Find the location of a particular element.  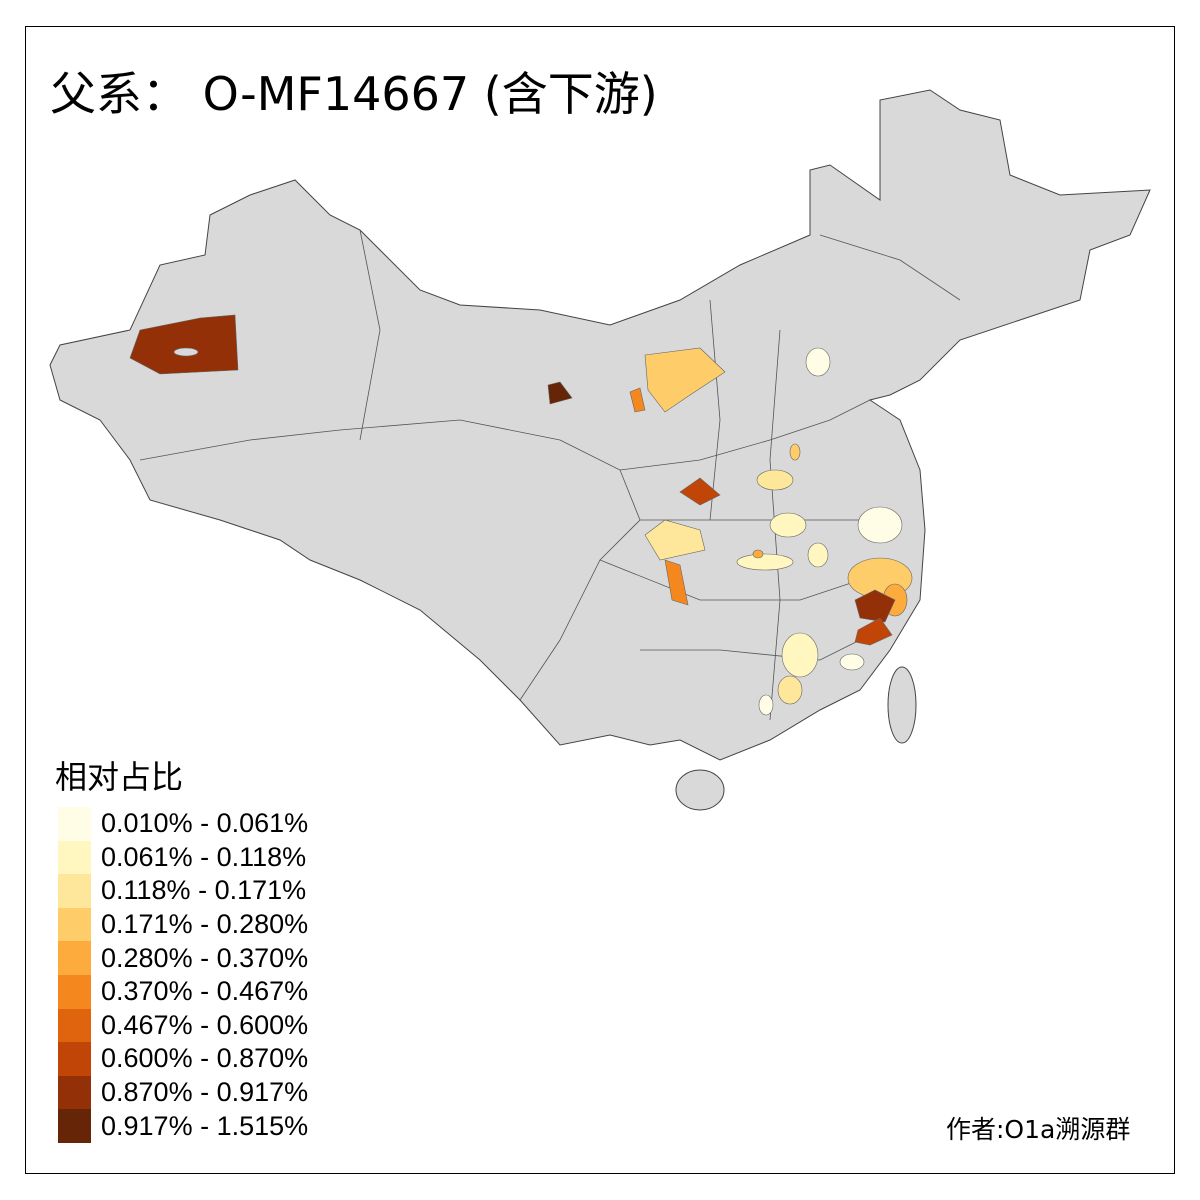

region-f2 is located at coordinates (795, 452).